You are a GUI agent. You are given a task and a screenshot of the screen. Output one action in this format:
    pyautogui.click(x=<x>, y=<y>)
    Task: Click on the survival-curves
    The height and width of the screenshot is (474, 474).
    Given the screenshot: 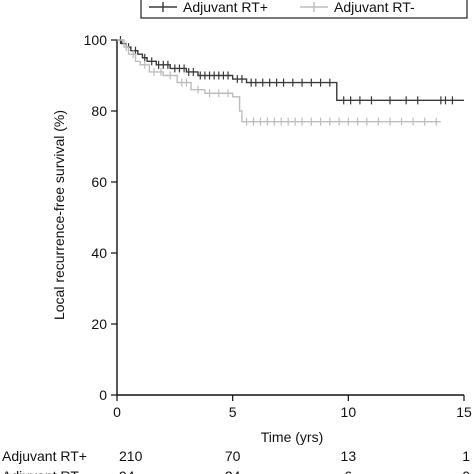 What is the action you would take?
    pyautogui.click(x=290, y=81)
    